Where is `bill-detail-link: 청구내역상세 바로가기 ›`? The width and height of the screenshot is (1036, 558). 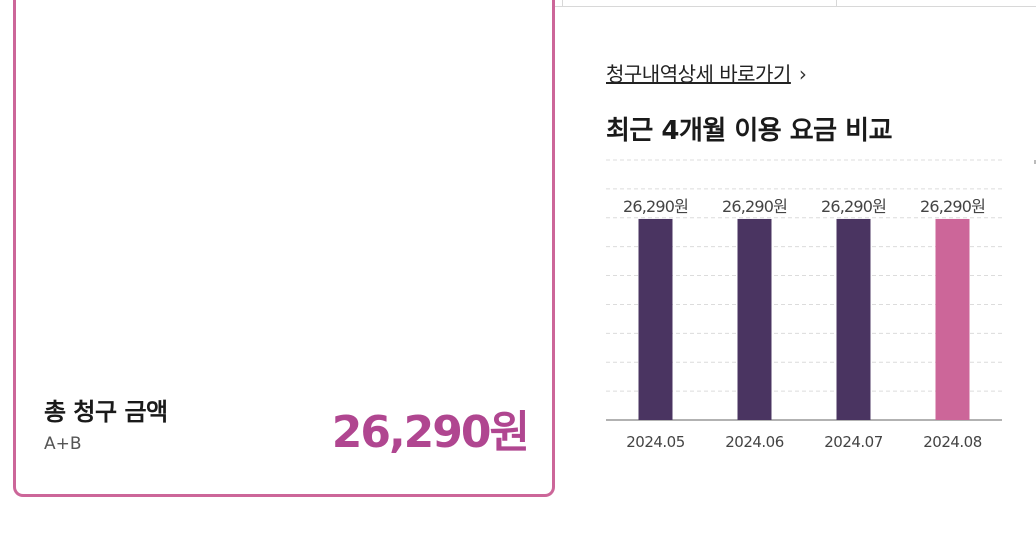
bill-detail-link: 청구내역상세 바로가기 › is located at coordinates (706, 72).